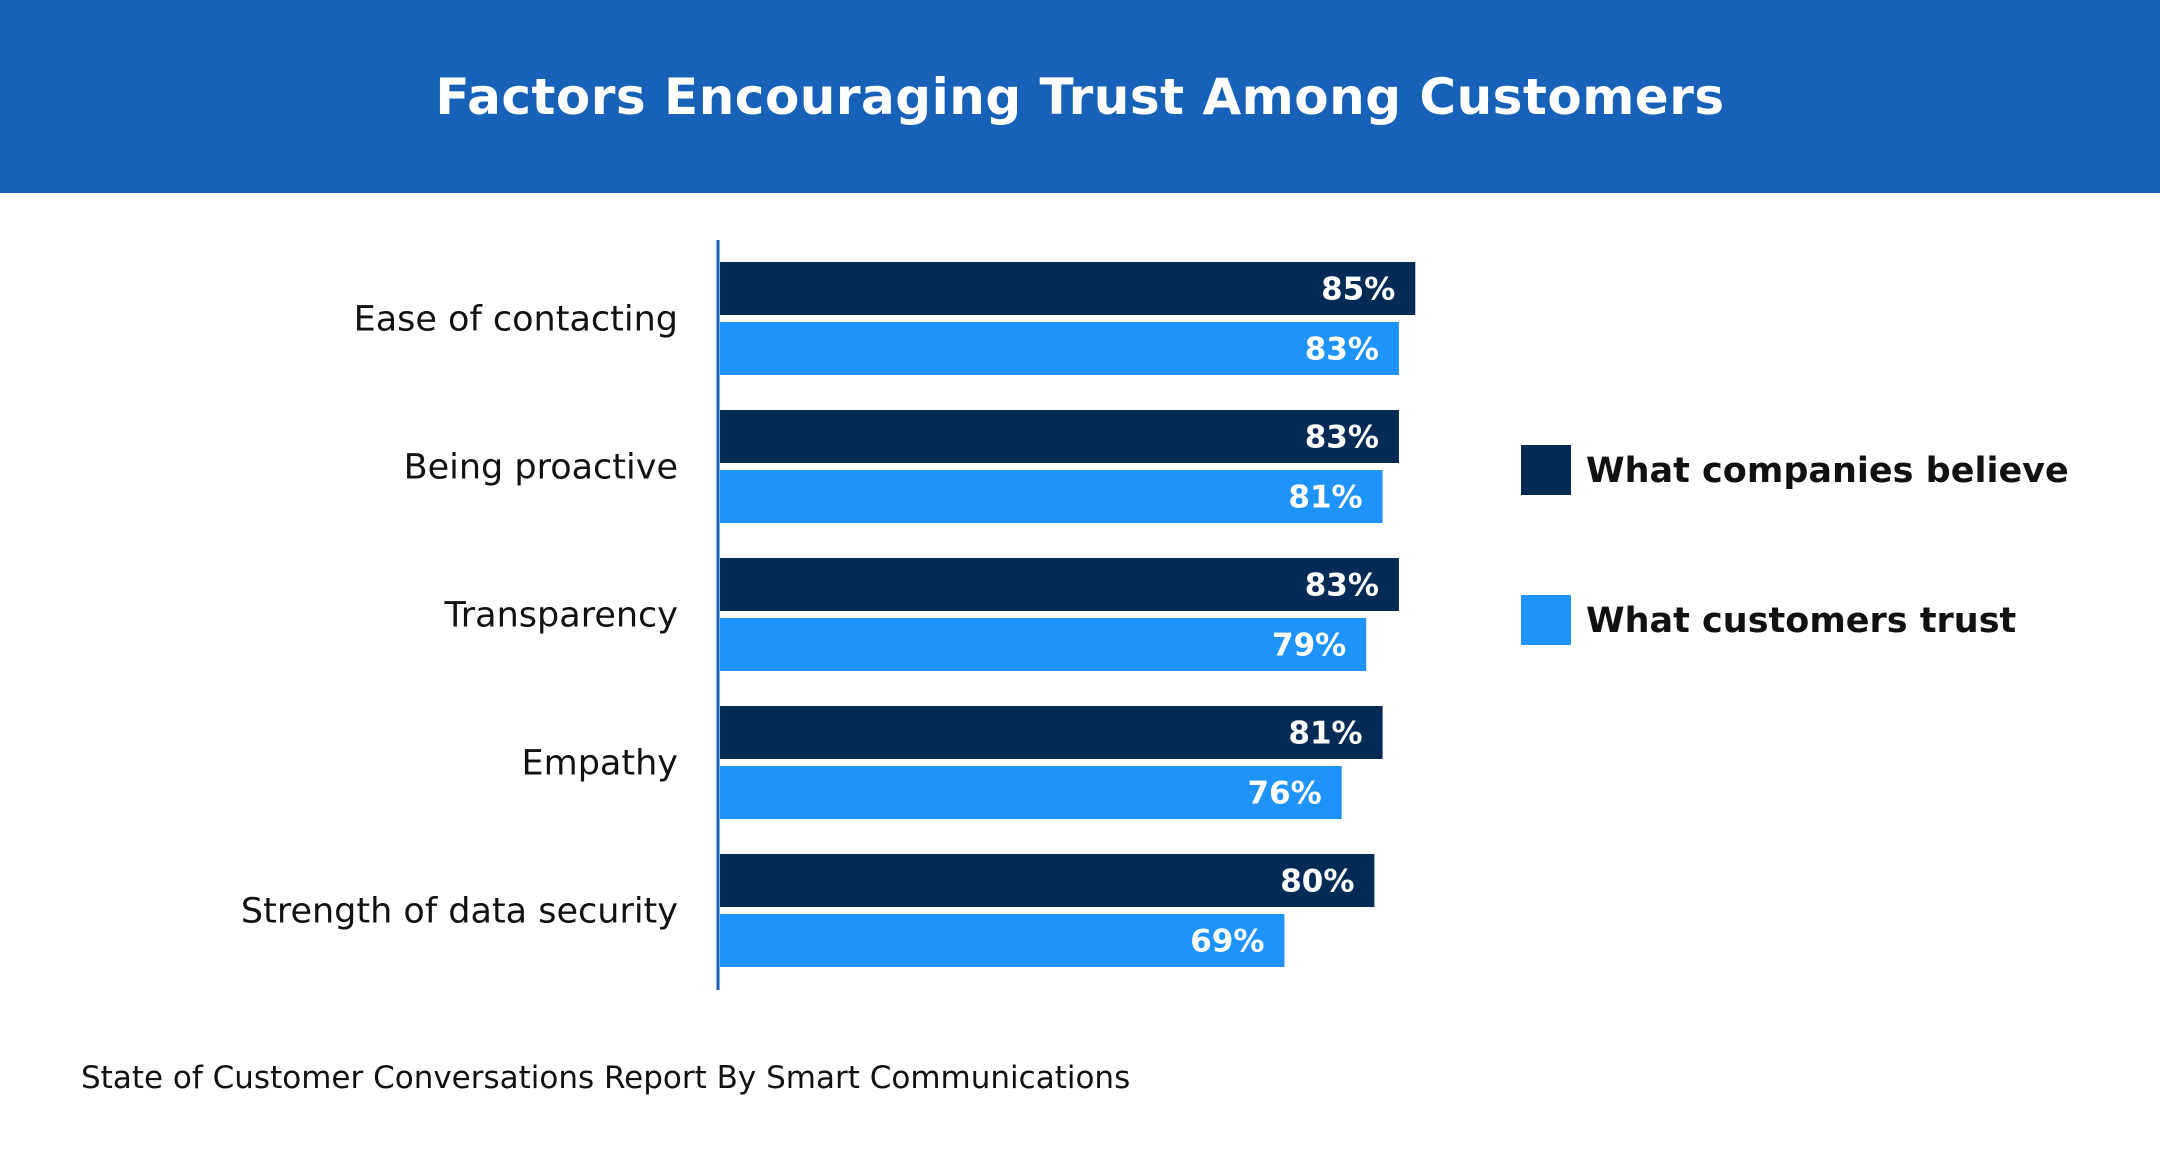 The width and height of the screenshot is (2160, 1150). Describe the element at coordinates (1227, 942) in the screenshot. I see `value-label: 69%` at that location.